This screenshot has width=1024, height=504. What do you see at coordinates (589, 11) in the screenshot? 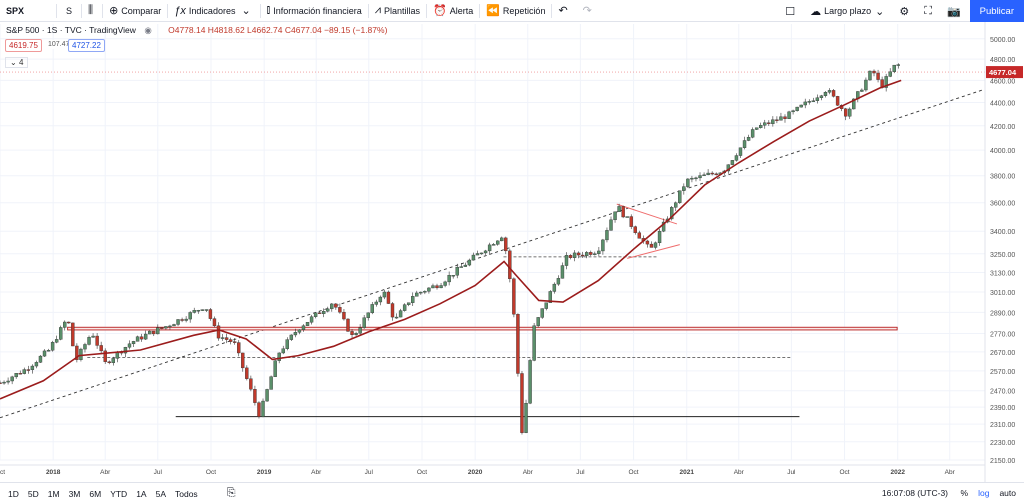
I see `redo-button: ↷` at bounding box center [589, 11].